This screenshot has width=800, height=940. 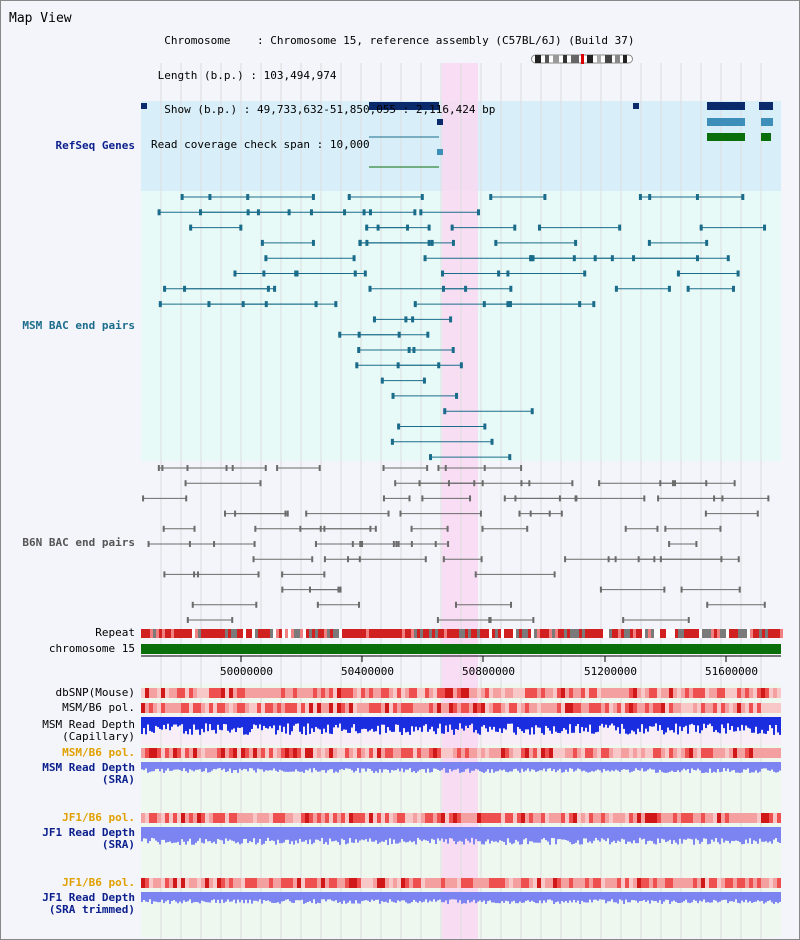 What do you see at coordinates (98, 707) in the screenshot?
I see `track-label-msm-b6-pol-1: MSM/B6 pol.` at bounding box center [98, 707].